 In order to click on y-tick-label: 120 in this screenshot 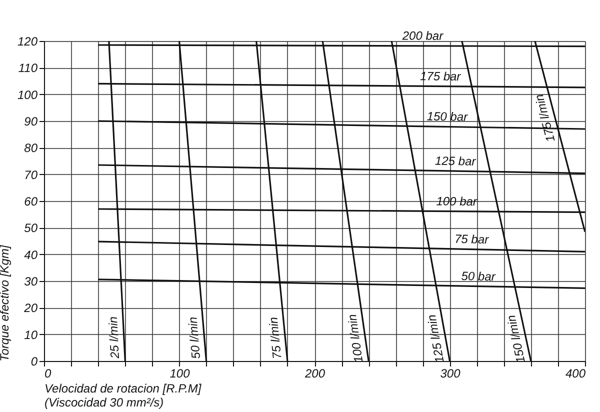, I will do `click(27, 41)`.